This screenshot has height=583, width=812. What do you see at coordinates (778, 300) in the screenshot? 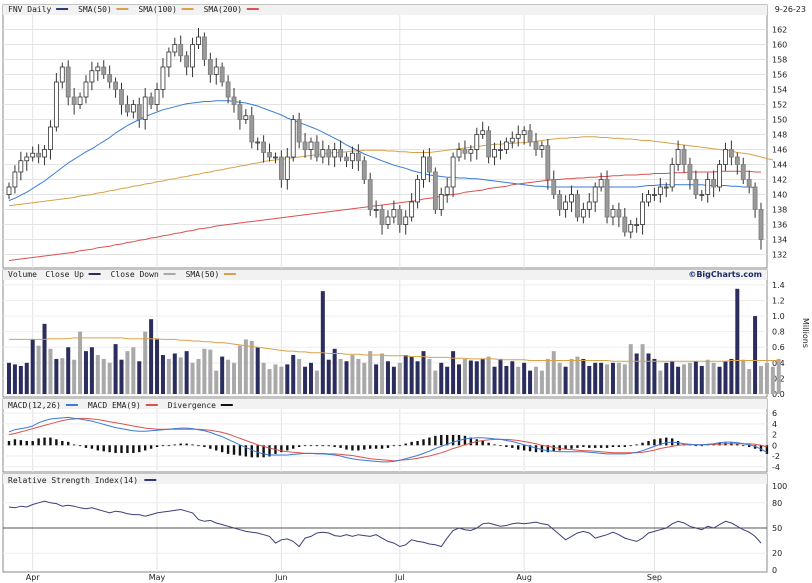
I see `volume-y-tick: 1.2` at bounding box center [778, 300].